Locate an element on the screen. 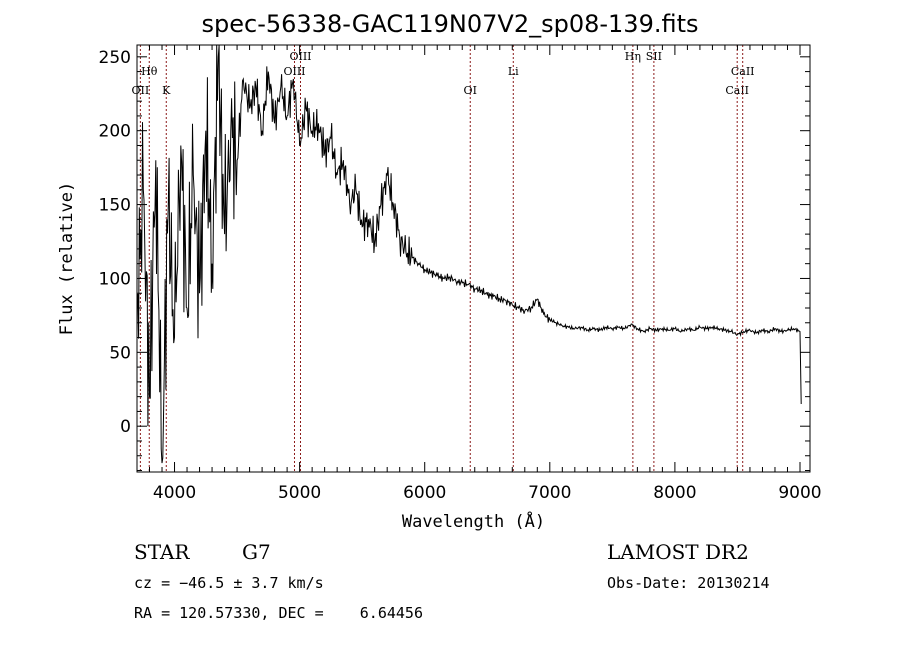  spectral-line-label: Hη is located at coordinates (633, 56).